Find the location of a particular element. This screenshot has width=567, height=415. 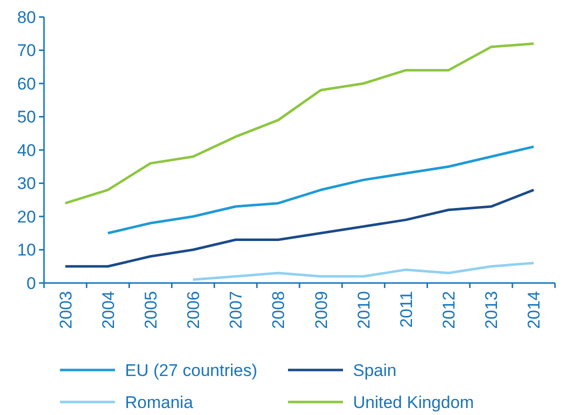

line-series is located at coordinates (363, 271).